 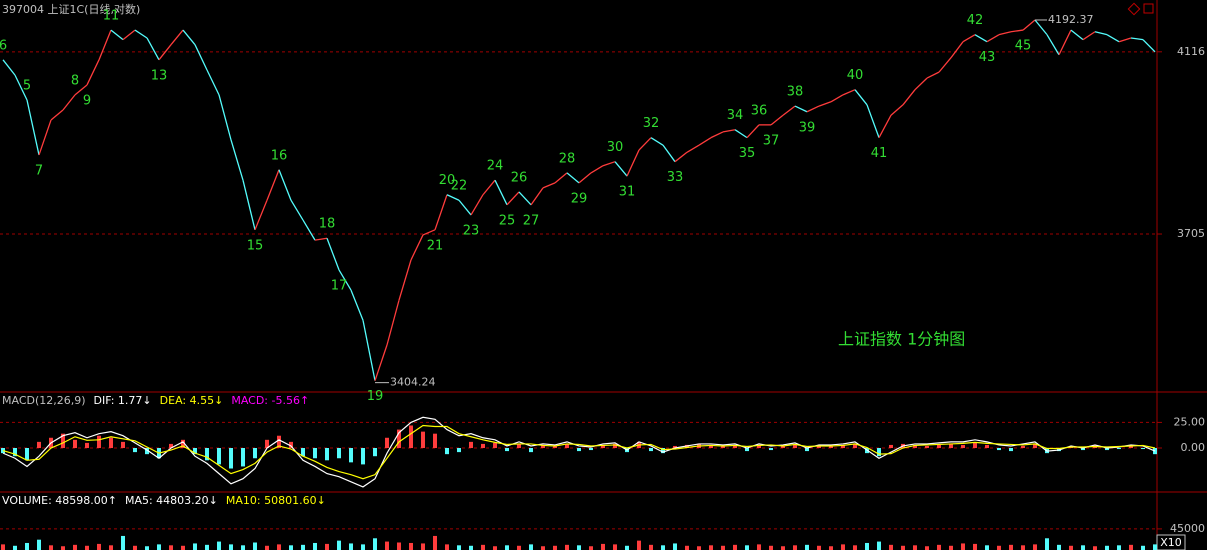 What do you see at coordinates (459, 186) in the screenshot?
I see `wave-label: 22` at bounding box center [459, 186].